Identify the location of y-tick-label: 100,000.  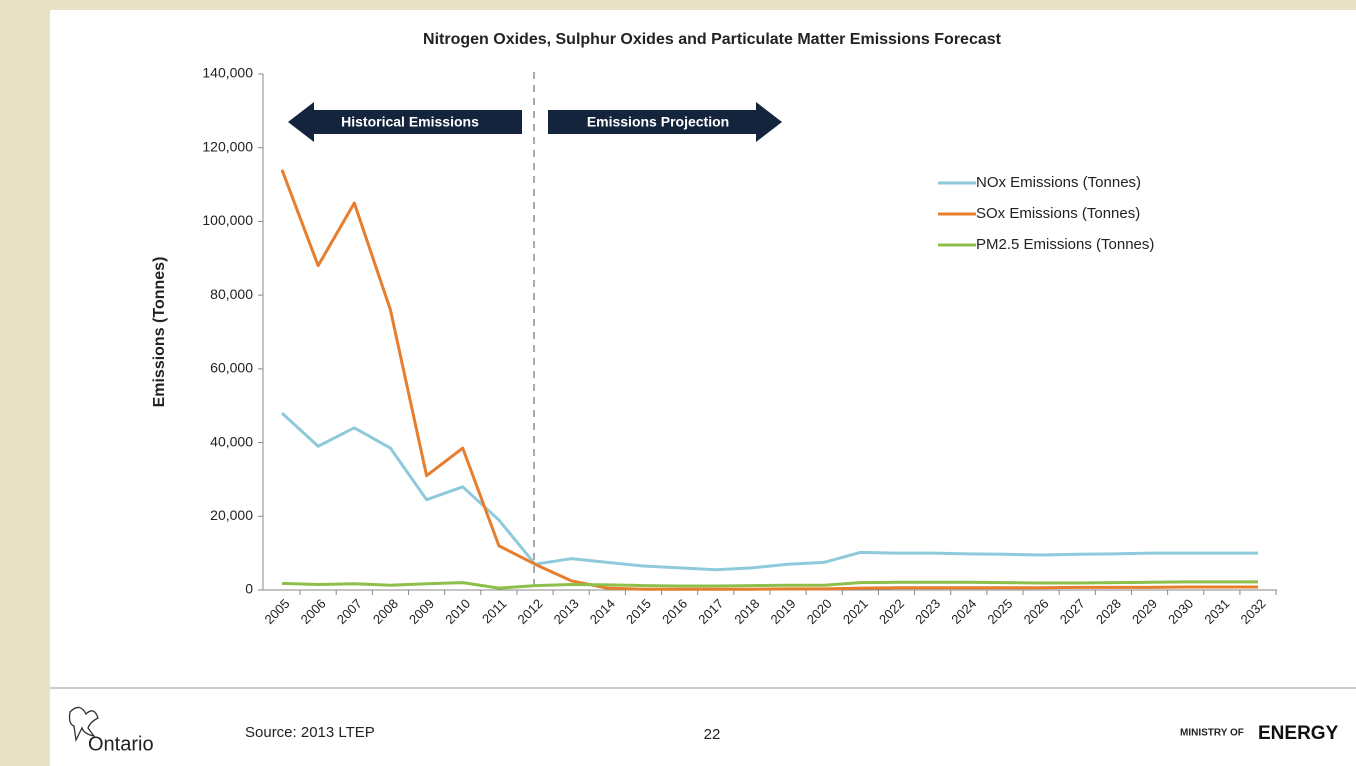
(227, 220).